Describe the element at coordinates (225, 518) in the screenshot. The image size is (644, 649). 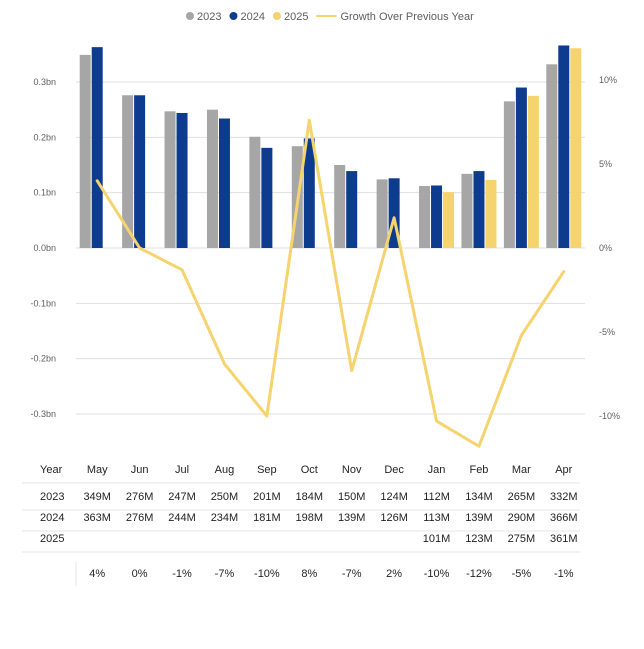
I see `table-cell: 234M` at that location.